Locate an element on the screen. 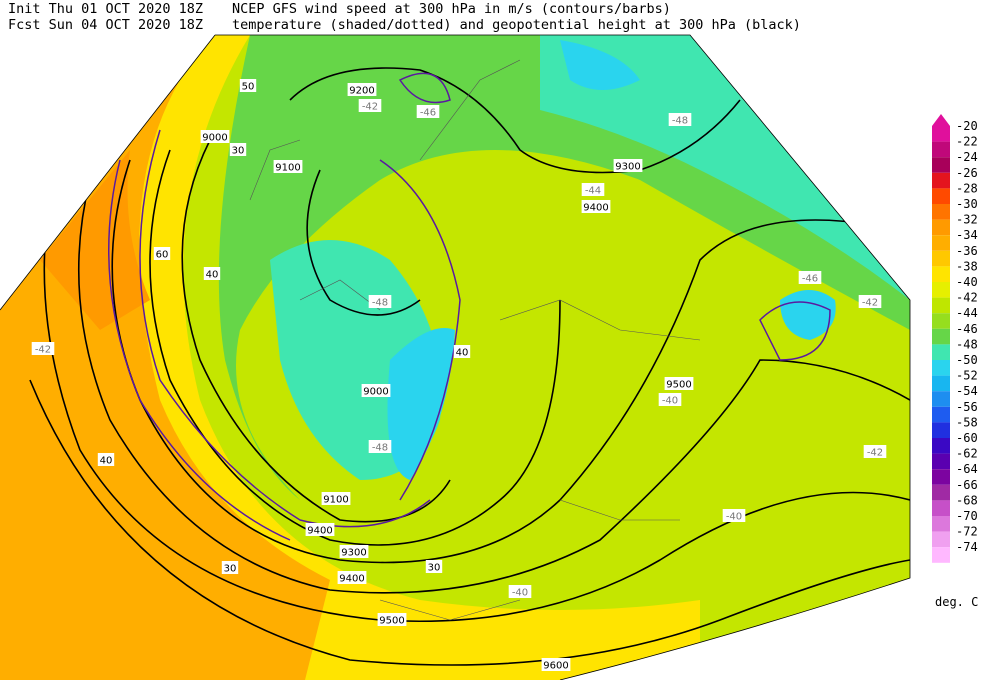 This screenshot has width=1000, height=680. colorbar-label: -54 is located at coordinates (967, 391).